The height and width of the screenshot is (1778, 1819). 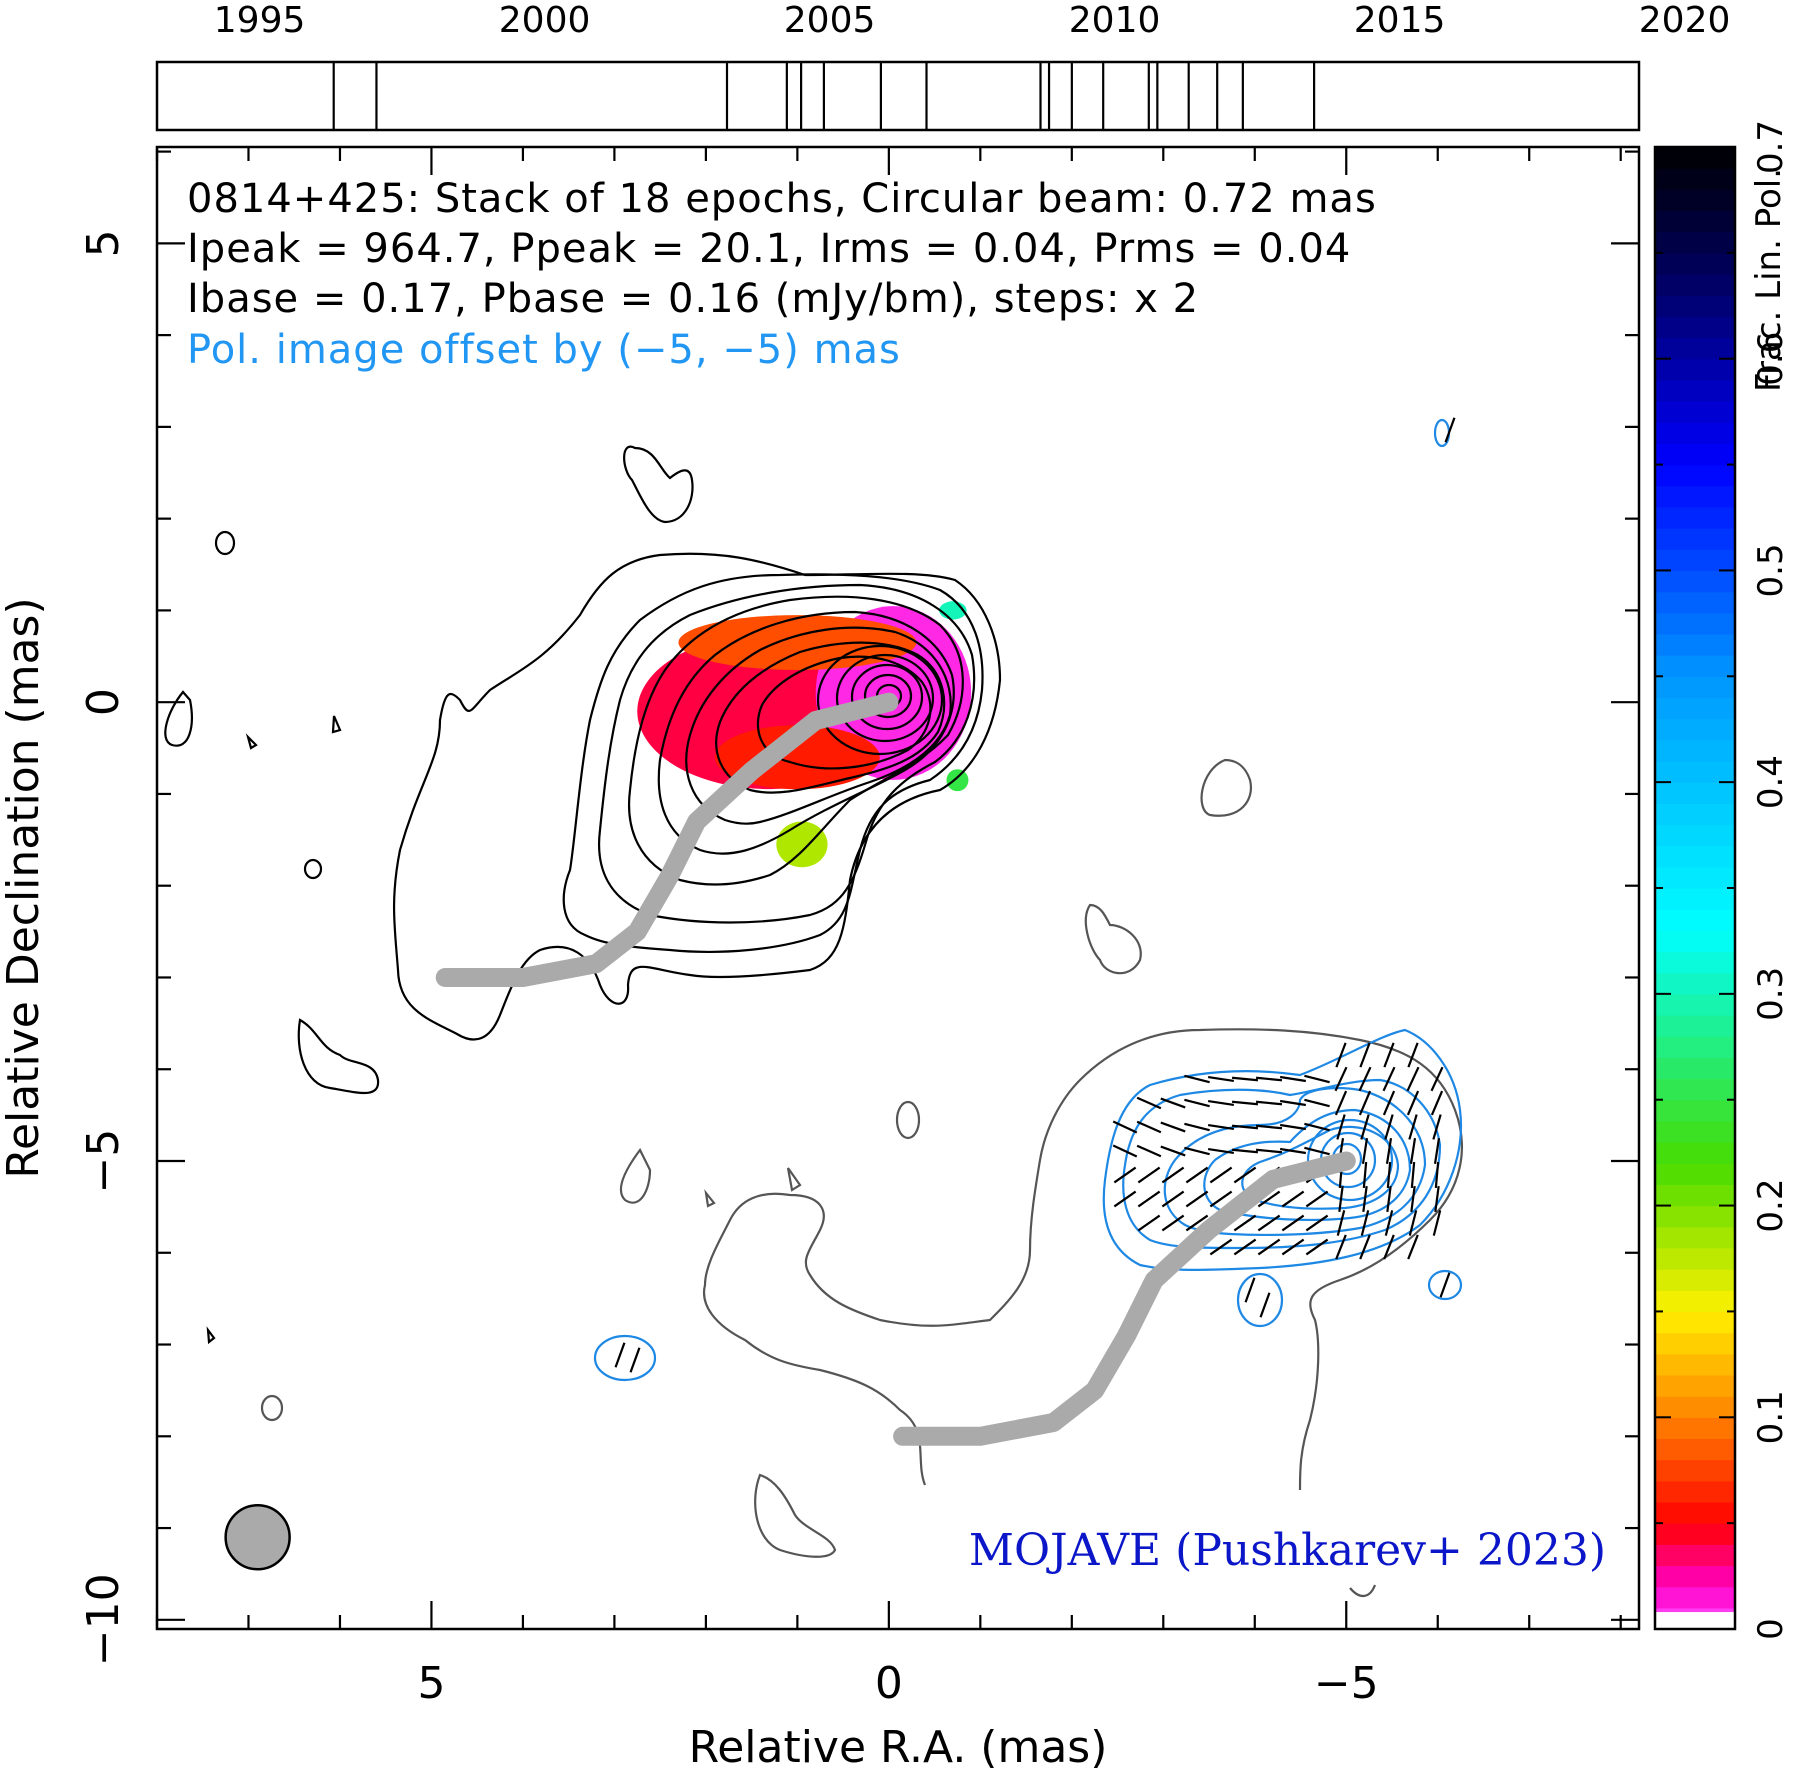 What do you see at coordinates (1771, 570) in the screenshot?
I see `colorbar-tick-label: 0.5` at bounding box center [1771, 570].